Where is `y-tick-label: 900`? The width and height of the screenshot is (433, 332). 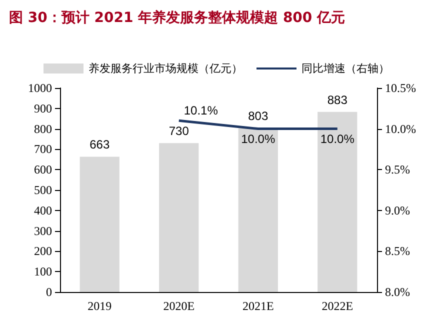 y-tick-label: 900 is located at coordinates (43, 108).